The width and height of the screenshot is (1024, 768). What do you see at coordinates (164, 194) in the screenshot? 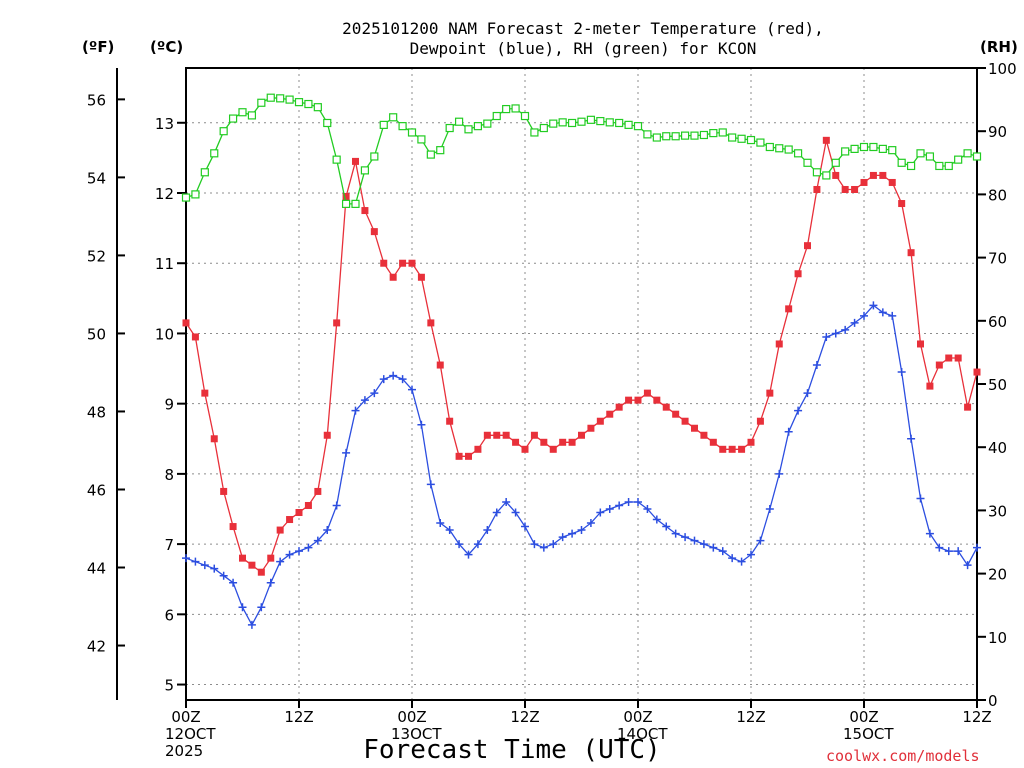
I see `celsius-tick-label-7: 12` at bounding box center [164, 194].